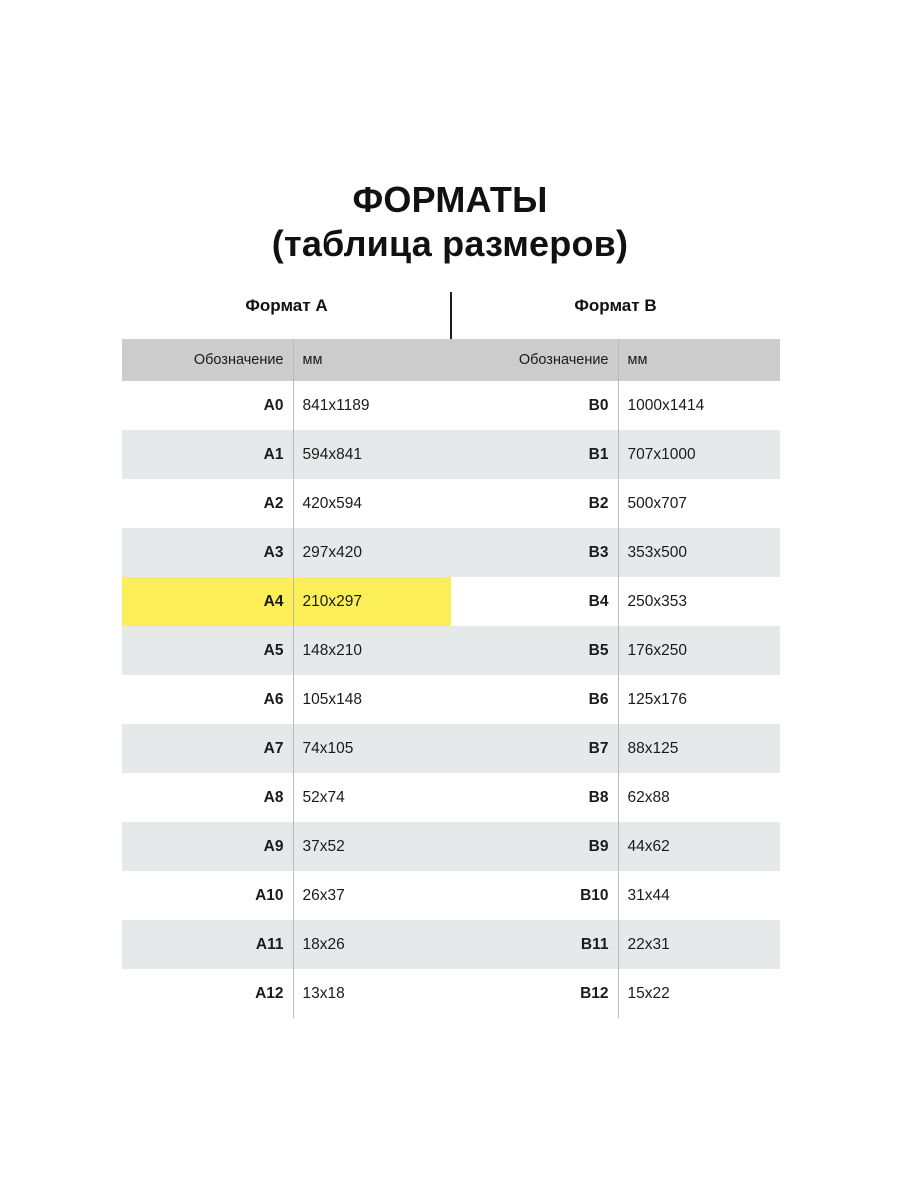 The width and height of the screenshot is (900, 1200). What do you see at coordinates (208, 797) in the screenshot?
I see `cell-a-designation: A8` at bounding box center [208, 797].